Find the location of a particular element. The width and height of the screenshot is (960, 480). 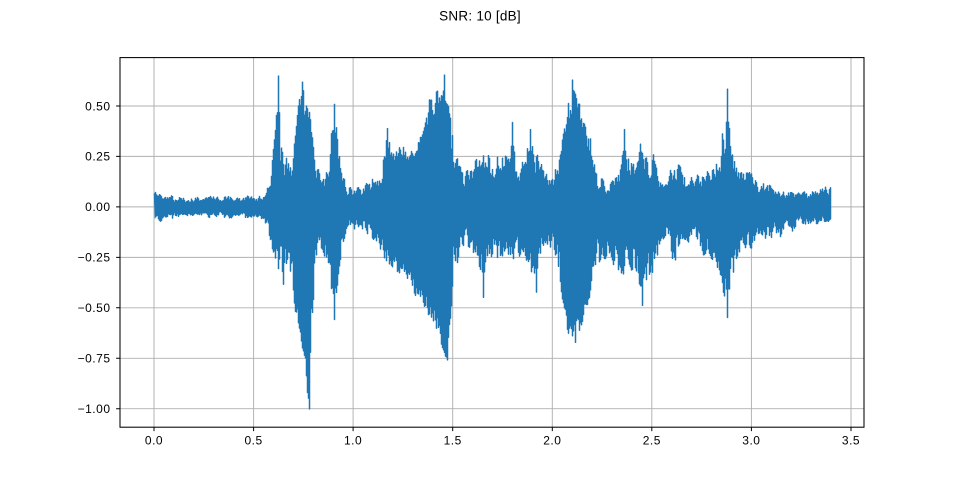

svg-text: −0.75 is located at coordinates (94, 359).